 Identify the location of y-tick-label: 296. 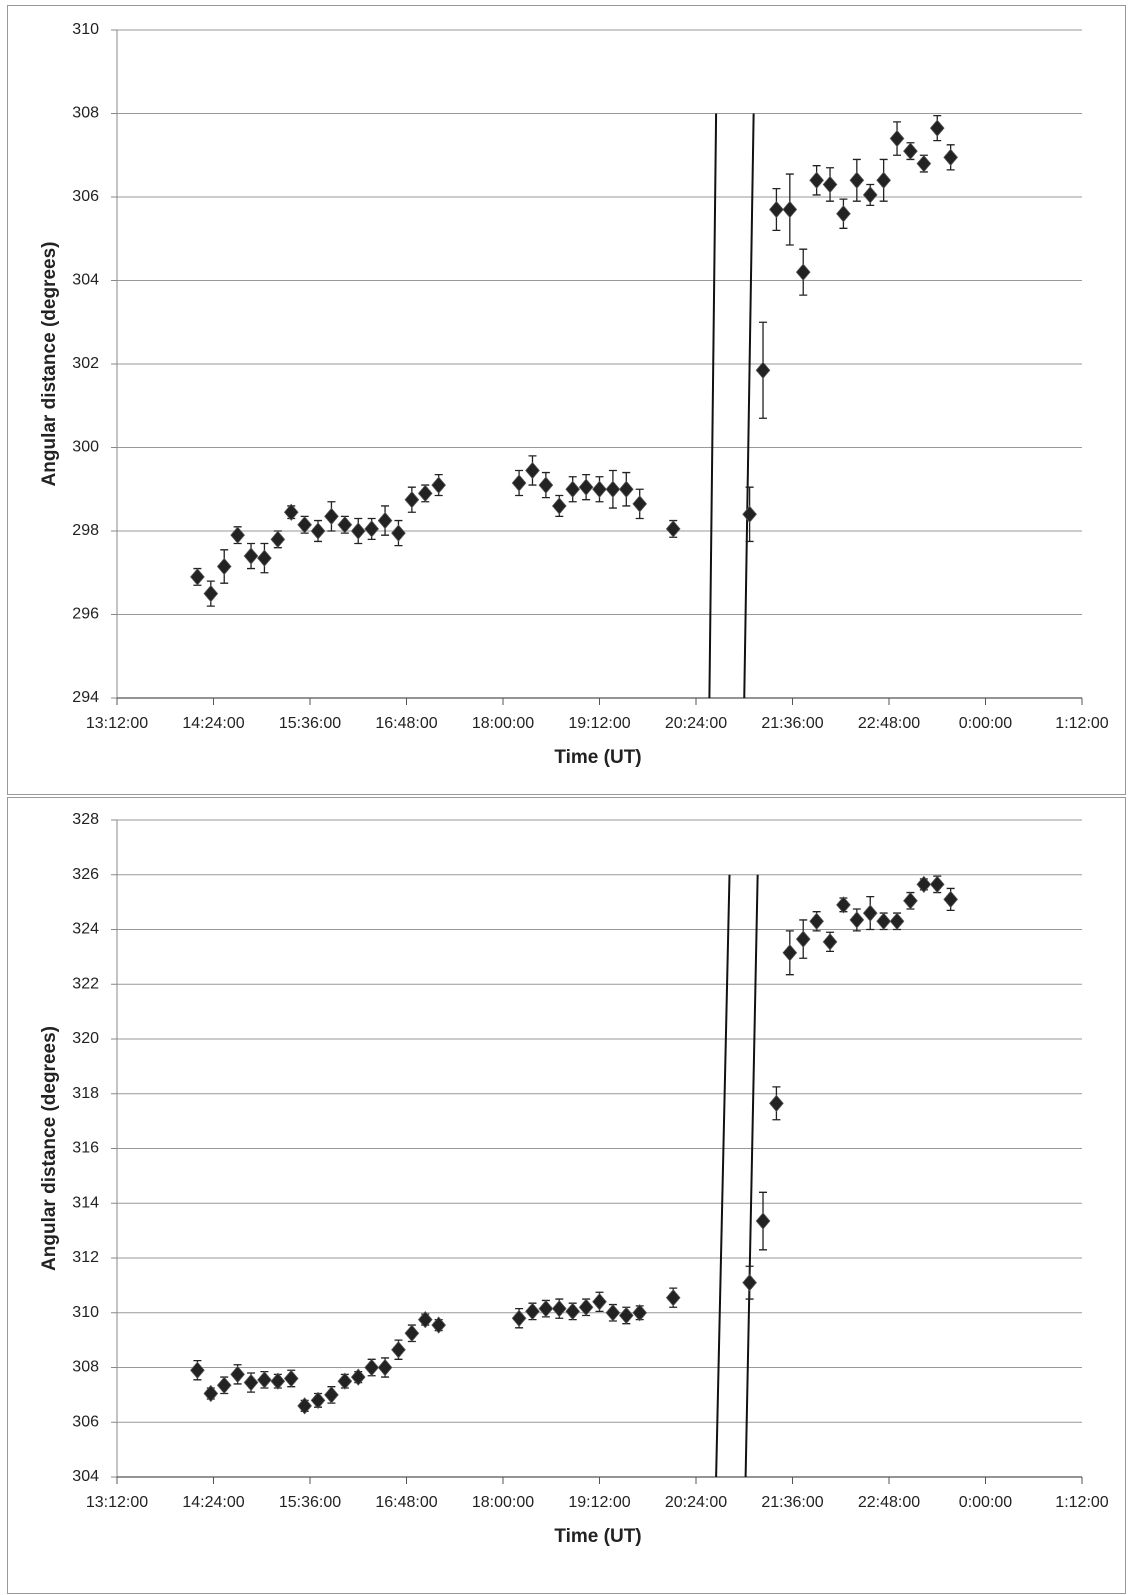
(85, 614).